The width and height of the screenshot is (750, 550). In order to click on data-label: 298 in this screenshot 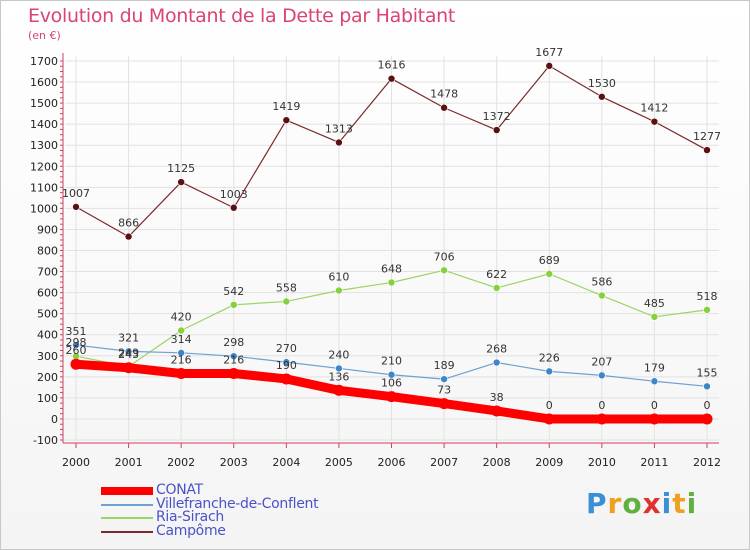, I will do `click(76, 342)`.